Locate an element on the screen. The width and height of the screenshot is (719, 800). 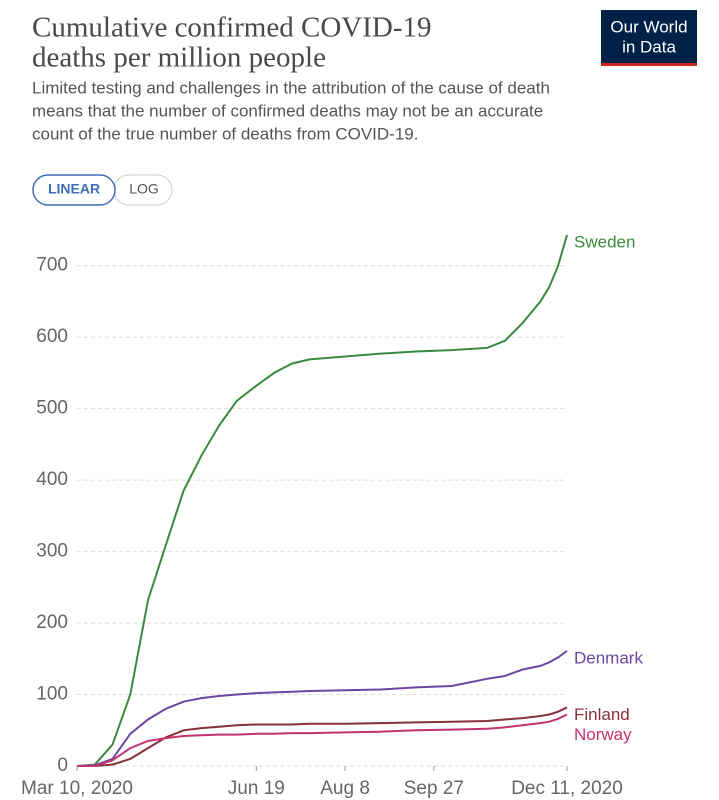
logo-box is located at coordinates (649, 37).